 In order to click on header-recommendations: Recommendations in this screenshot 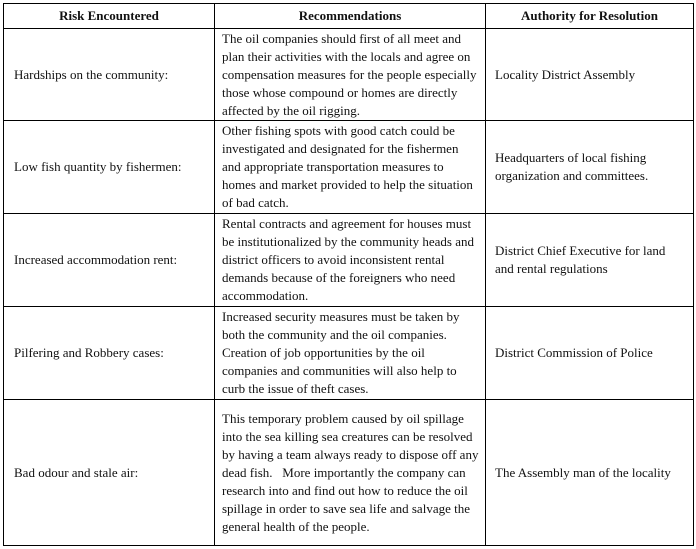, I will do `click(350, 16)`.